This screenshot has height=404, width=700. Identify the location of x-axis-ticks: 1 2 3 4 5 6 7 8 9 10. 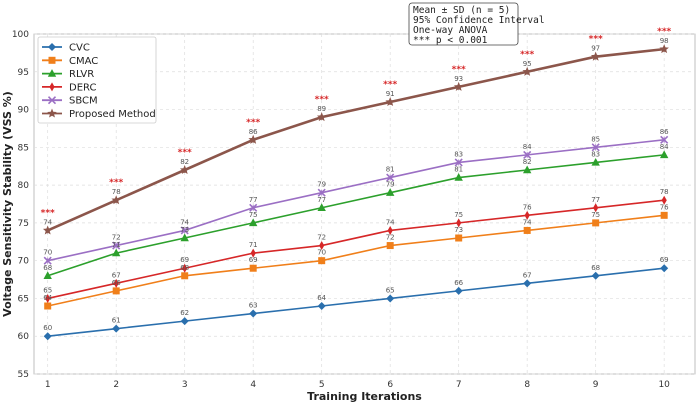
(357, 385).